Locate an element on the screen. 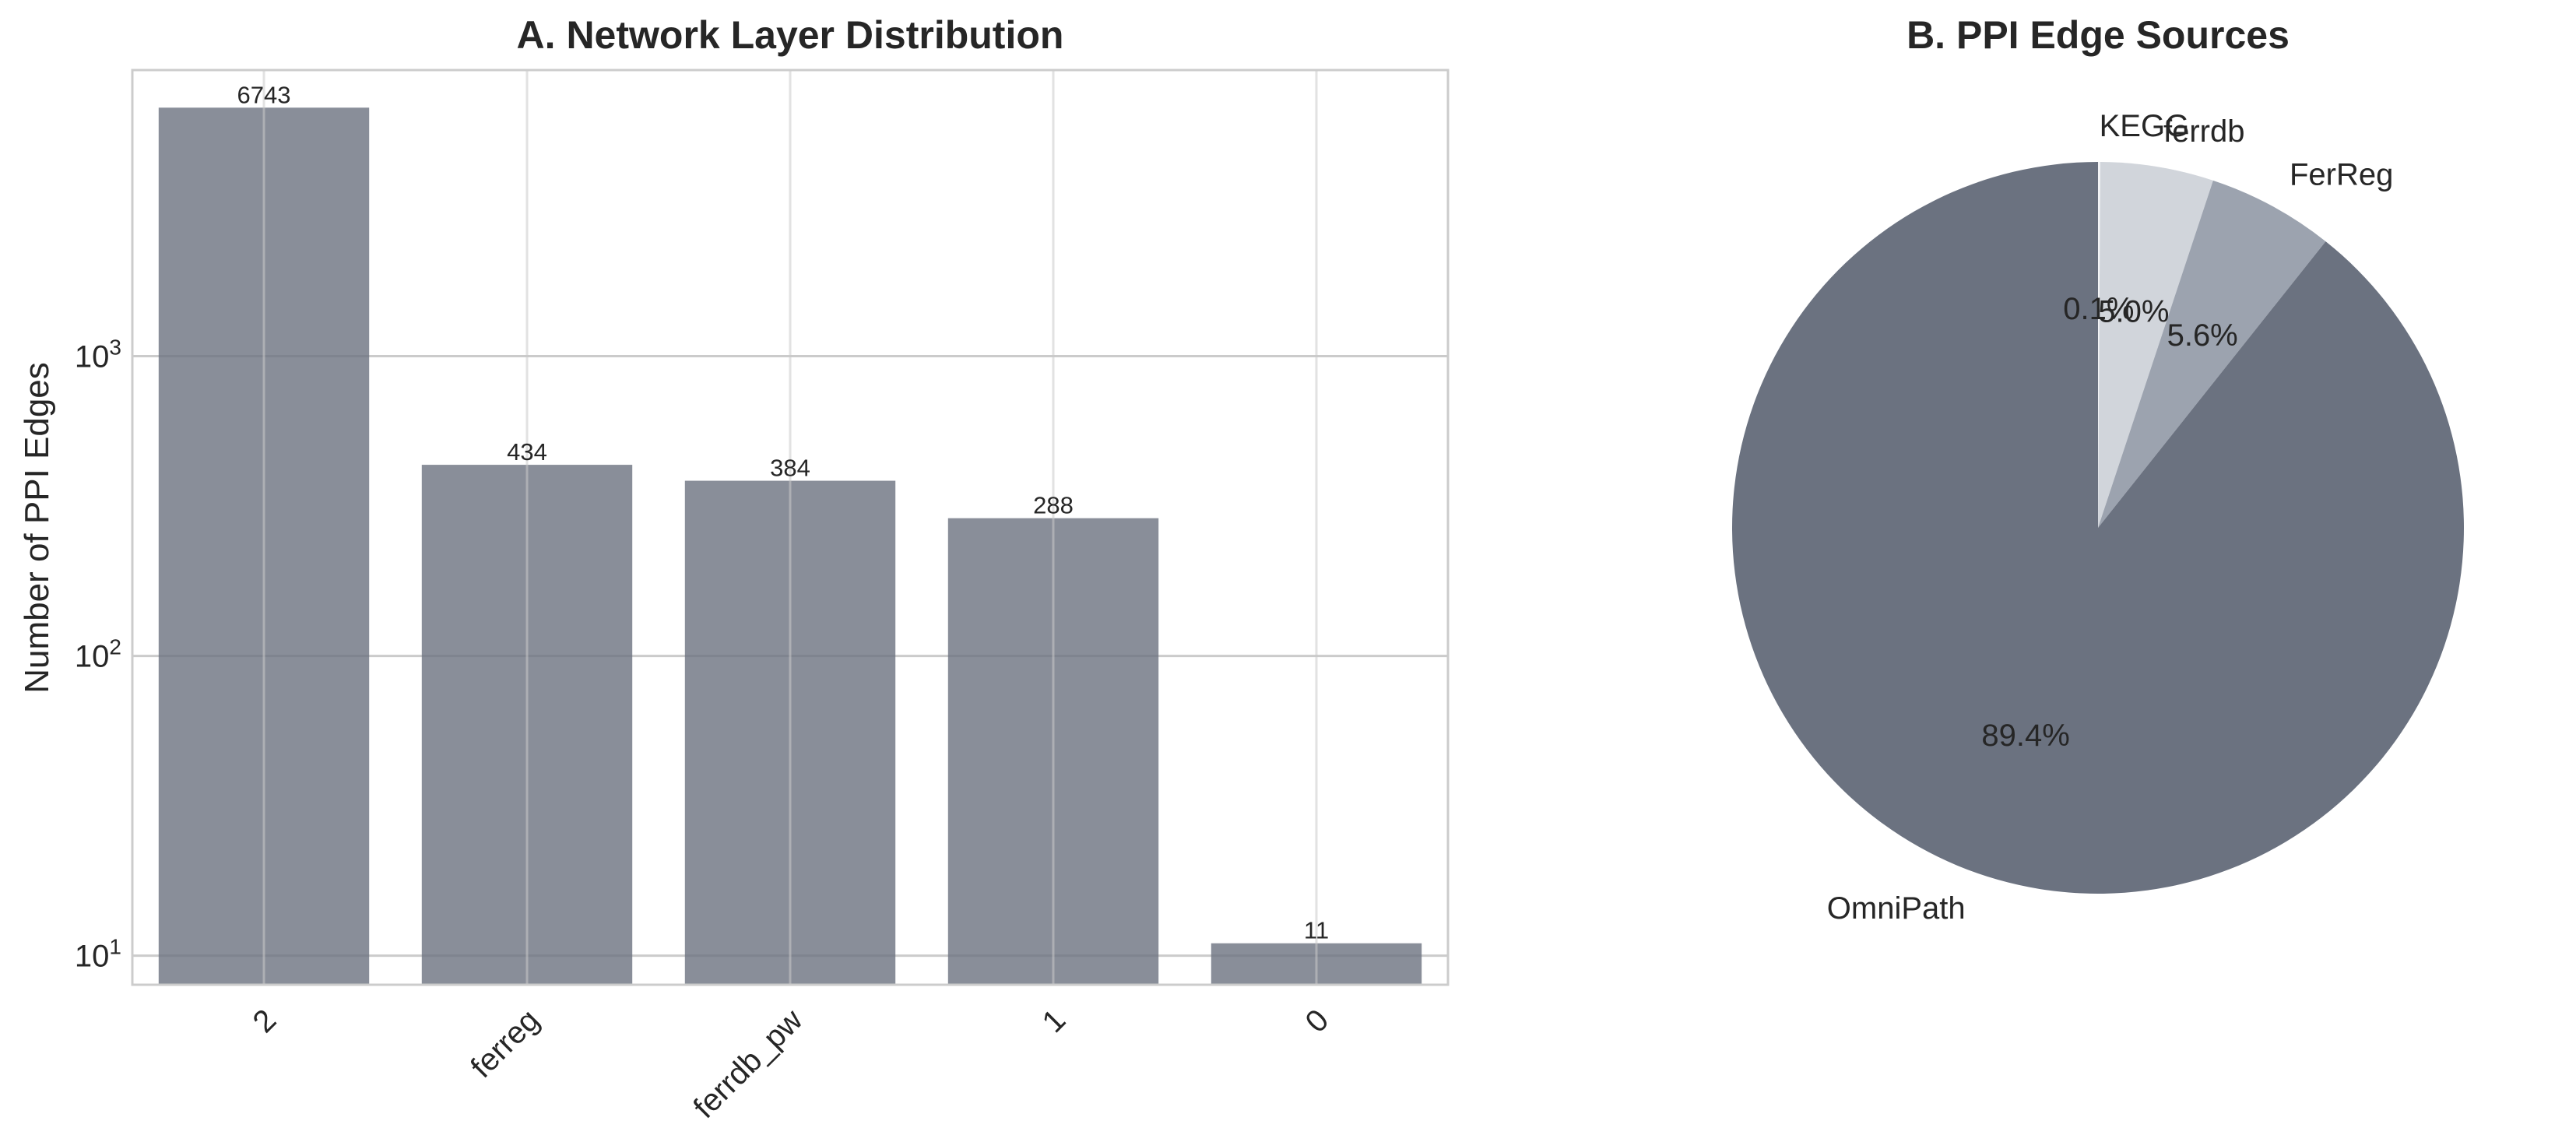 The height and width of the screenshot is (1142, 2576). x-tick-label: 0 is located at coordinates (1318, 1021).